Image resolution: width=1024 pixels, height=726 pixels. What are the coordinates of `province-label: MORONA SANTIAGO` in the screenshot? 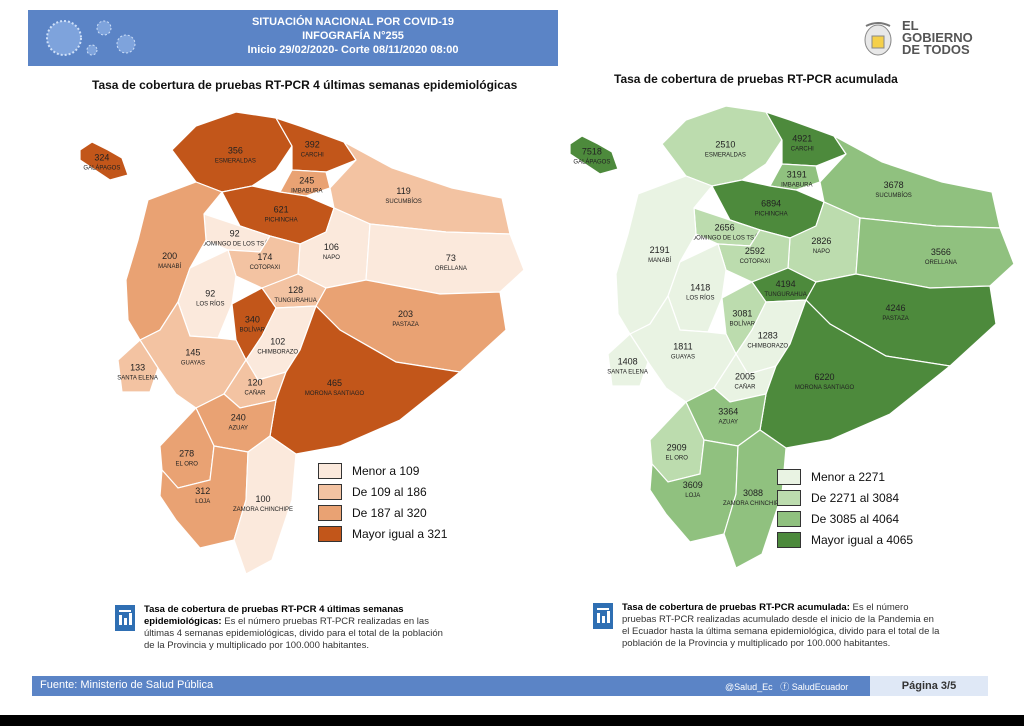 It's located at (335, 394).